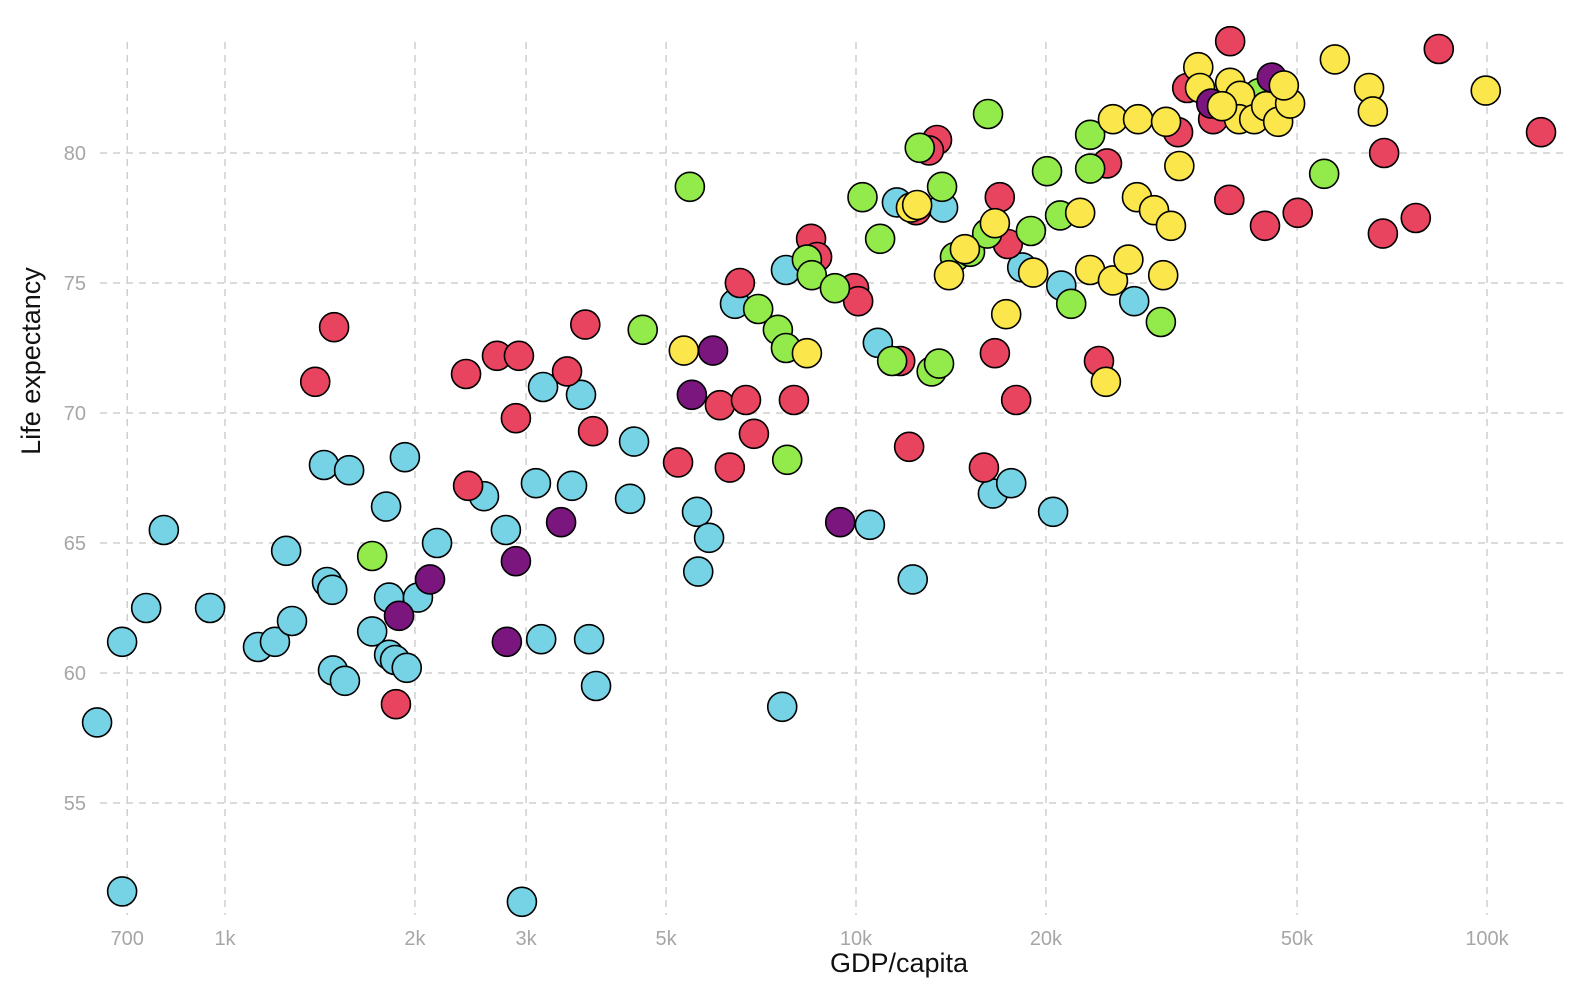 The width and height of the screenshot is (1586, 1006). Describe the element at coordinates (666, 939) in the screenshot. I see `x-tick-label: 5k` at that location.